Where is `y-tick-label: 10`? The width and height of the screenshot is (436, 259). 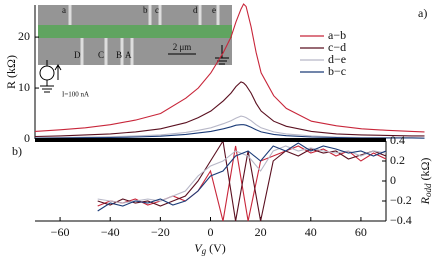
y-tick-label: 10 is located at coordinates (24, 87).